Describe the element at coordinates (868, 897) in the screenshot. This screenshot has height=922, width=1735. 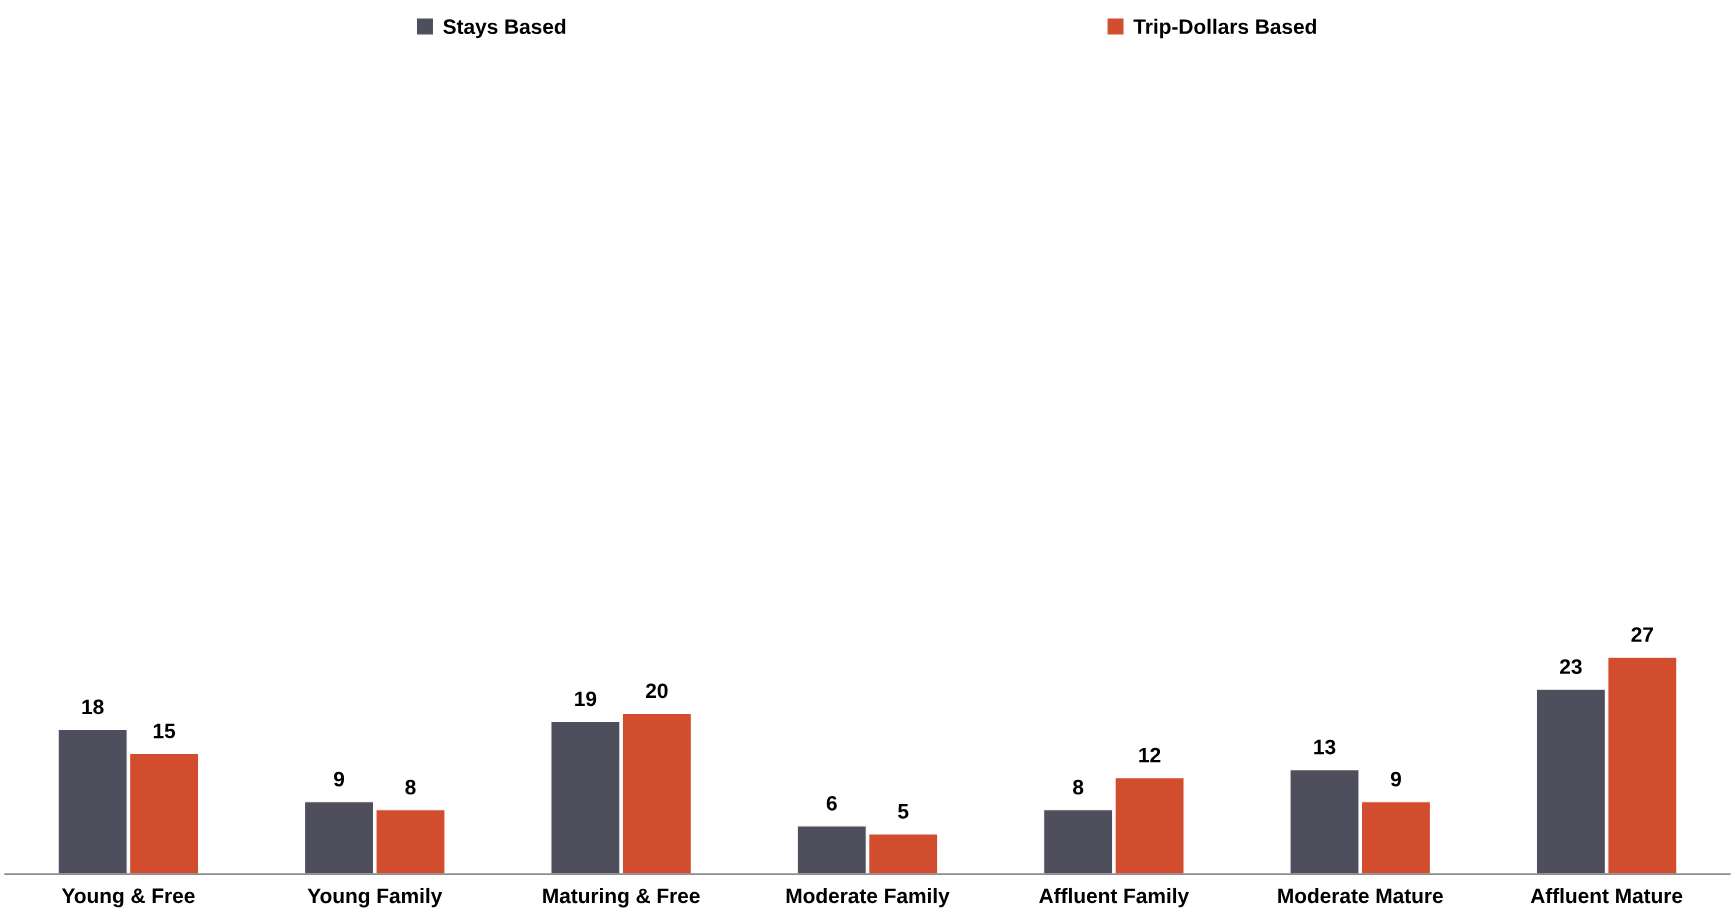
I see `x-tick-label: Moderate Family` at that location.